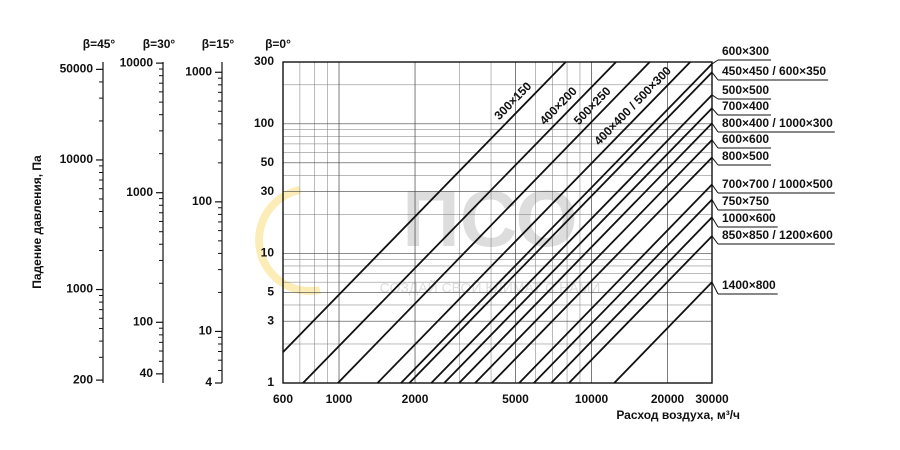  What do you see at coordinates (270, 292) in the screenshot?
I see `y-tick-label: 5` at bounding box center [270, 292].